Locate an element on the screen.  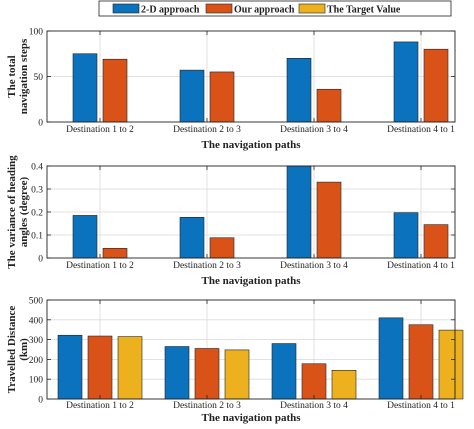
y-tick-label: 0.2 is located at coordinates (37, 214).